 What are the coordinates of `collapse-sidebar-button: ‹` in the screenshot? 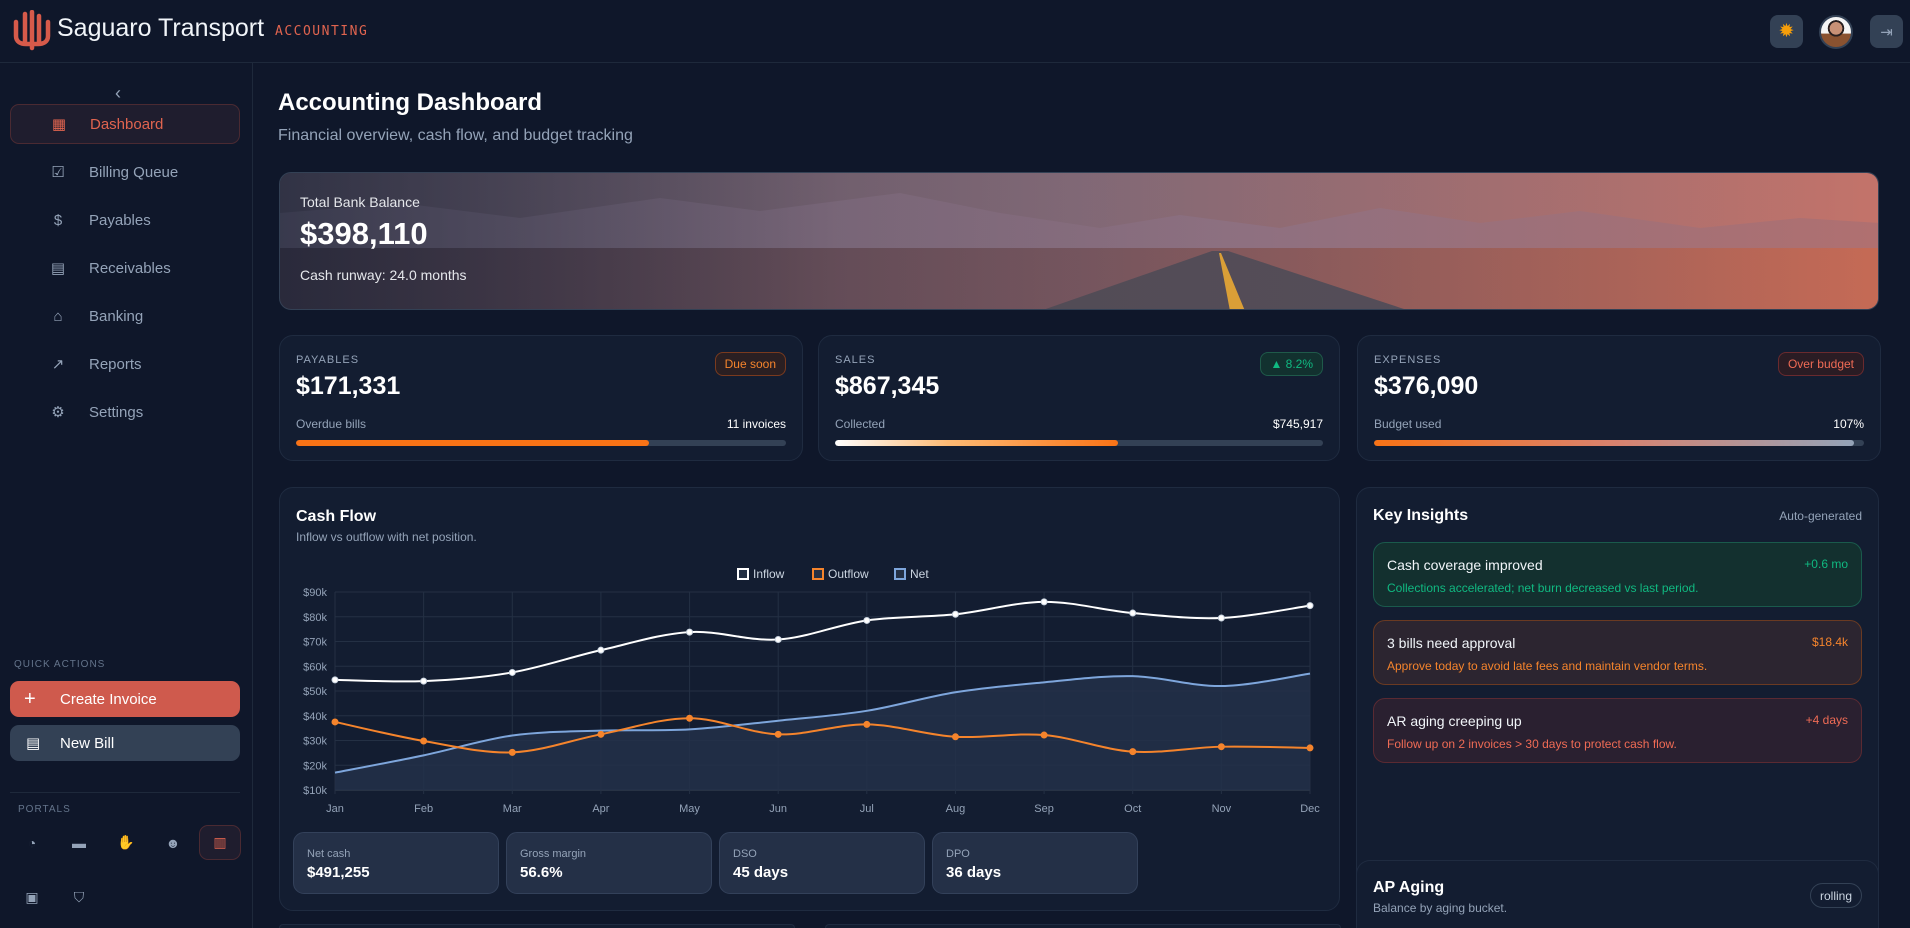 It's located at (118, 93).